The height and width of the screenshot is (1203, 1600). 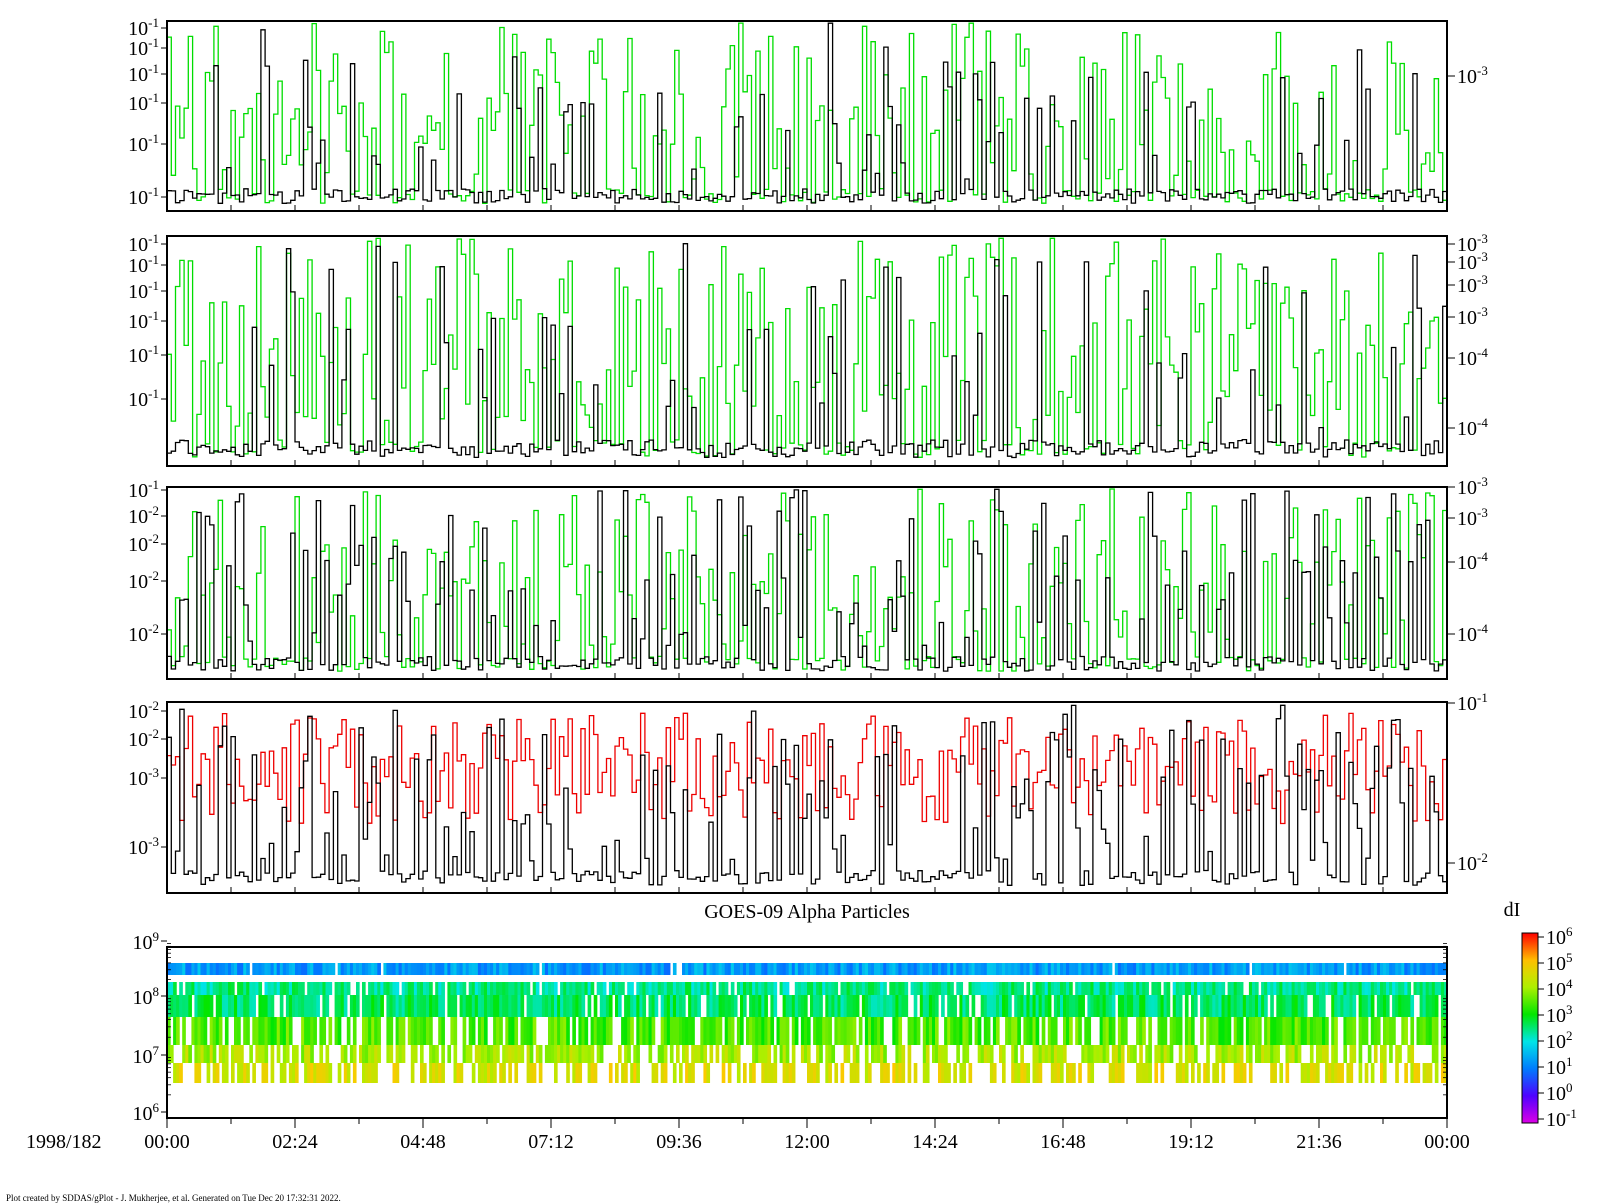 What do you see at coordinates (1559, 936) in the screenshot?
I see `colorbar-tick-label: 106` at bounding box center [1559, 936].